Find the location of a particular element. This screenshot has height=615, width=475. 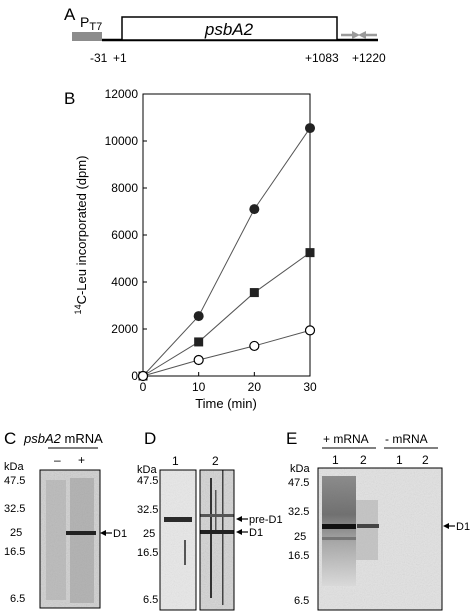

group-label-plus-mrna: + mRNA is located at coordinates (346, 439).